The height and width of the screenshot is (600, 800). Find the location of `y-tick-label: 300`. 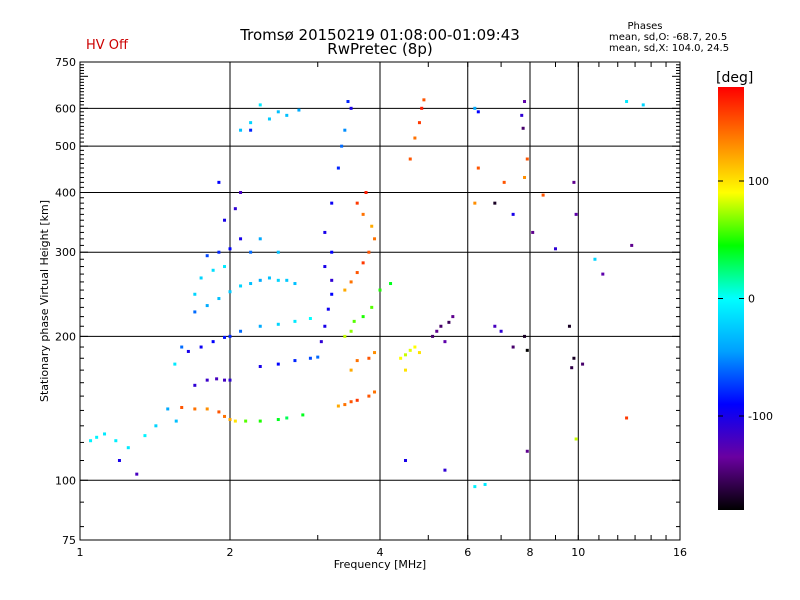

y-tick-label: 300 is located at coordinates (65, 252).